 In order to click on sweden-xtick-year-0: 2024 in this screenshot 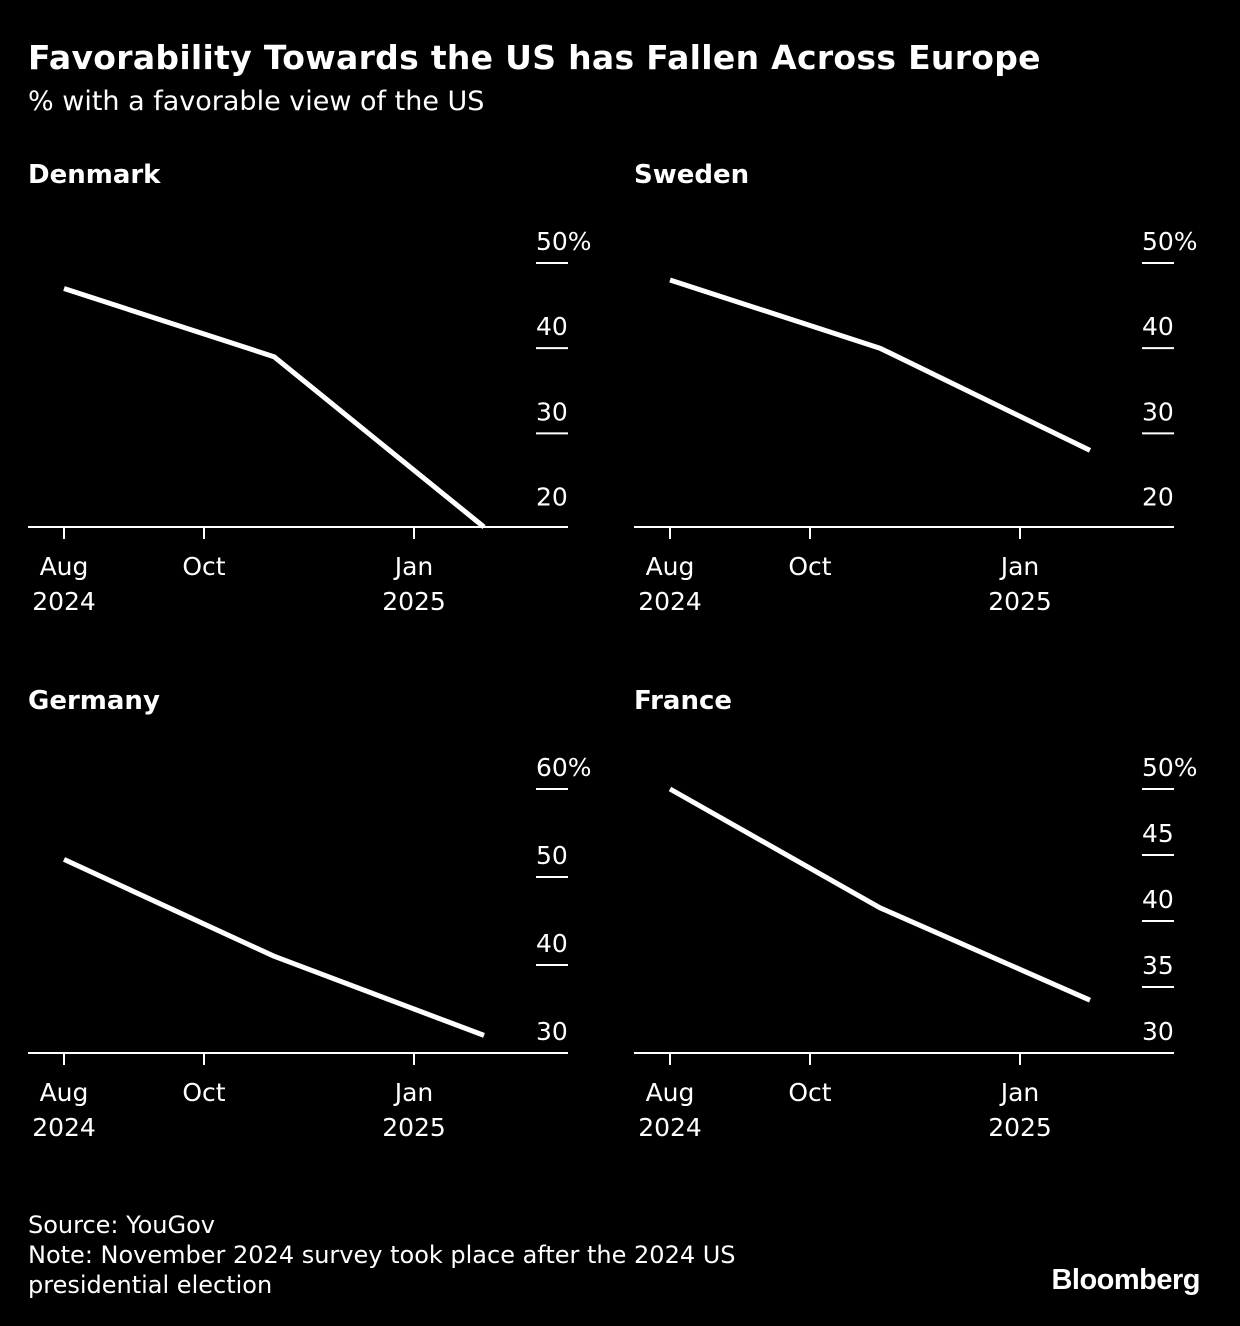, I will do `click(670, 601)`.